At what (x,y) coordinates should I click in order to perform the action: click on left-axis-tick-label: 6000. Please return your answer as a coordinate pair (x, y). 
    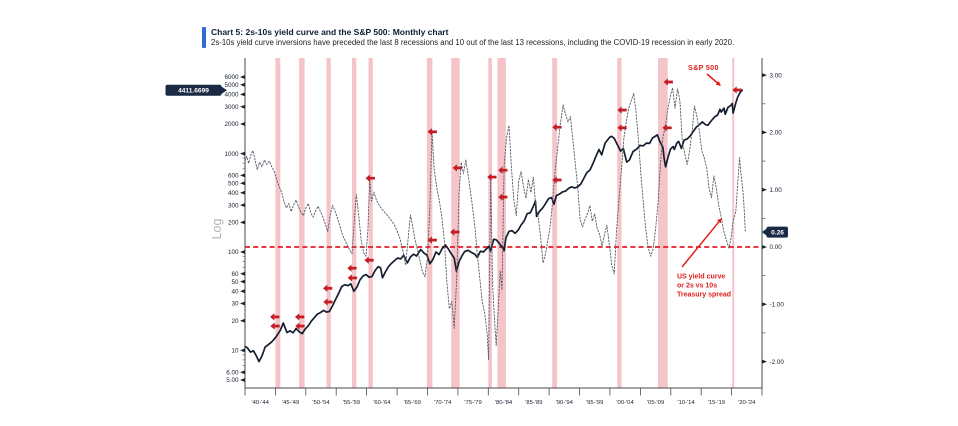
    Looking at the image, I should click on (231, 77).